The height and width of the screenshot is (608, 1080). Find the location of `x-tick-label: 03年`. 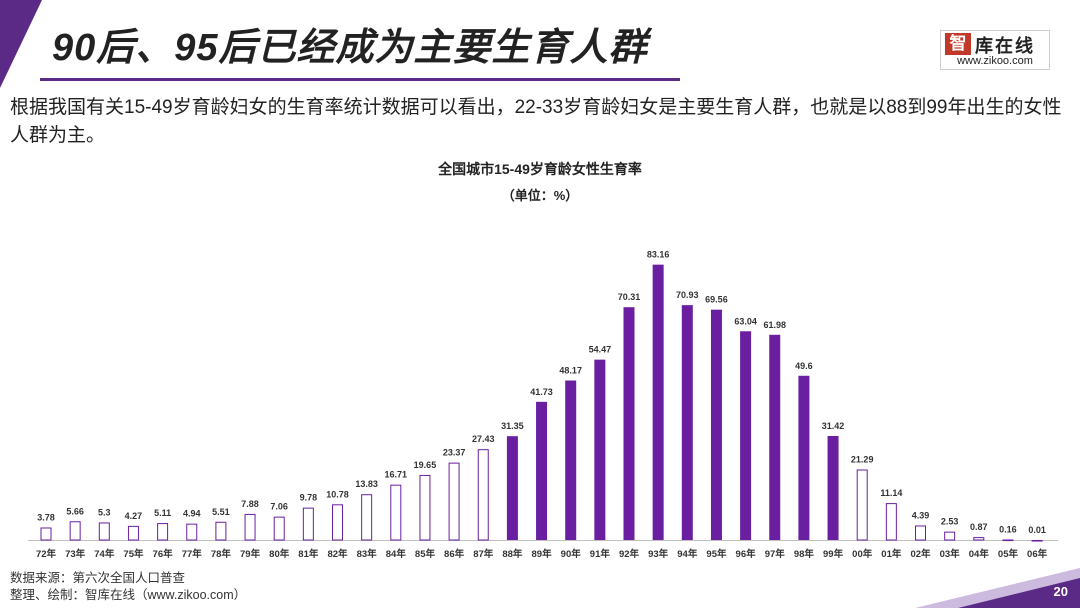

x-tick-label: 03年 is located at coordinates (950, 554).